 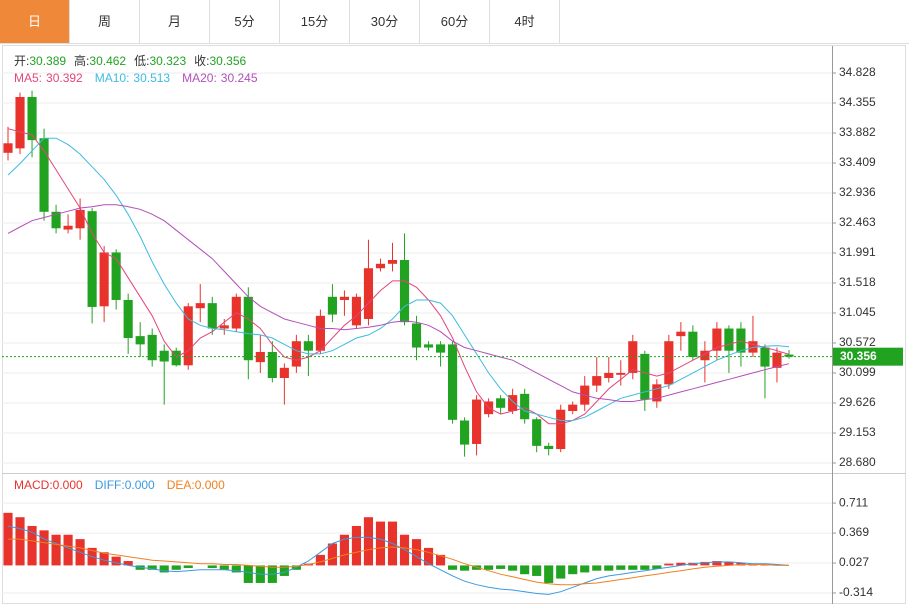 What do you see at coordinates (857, 162) in the screenshot?
I see `y-tick-label: 33.409` at bounding box center [857, 162].